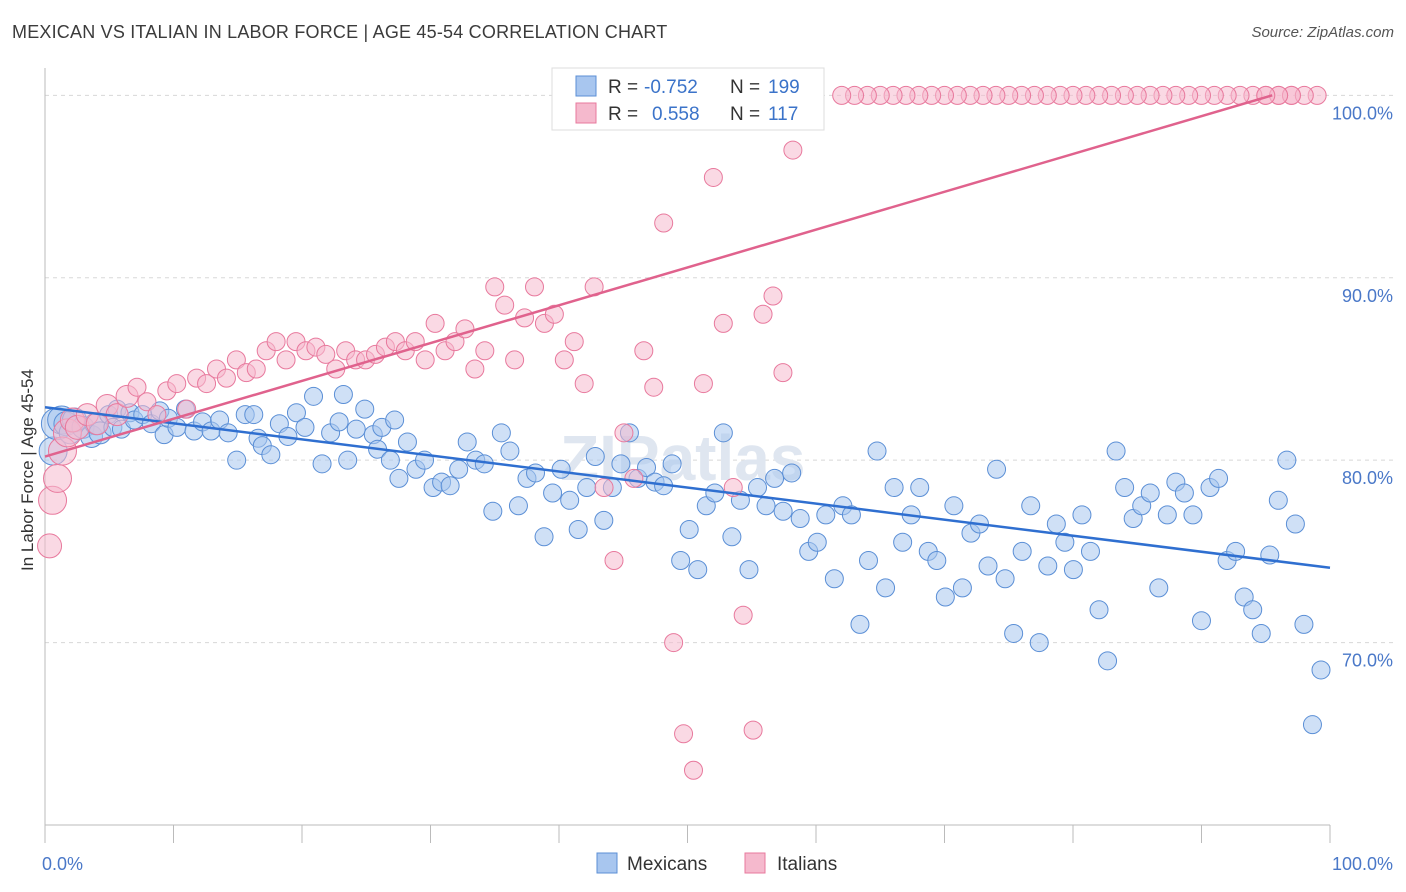  What do you see at coordinates (745, 114) in the screenshot?
I see `legend-n-label: N =` at bounding box center [745, 114].